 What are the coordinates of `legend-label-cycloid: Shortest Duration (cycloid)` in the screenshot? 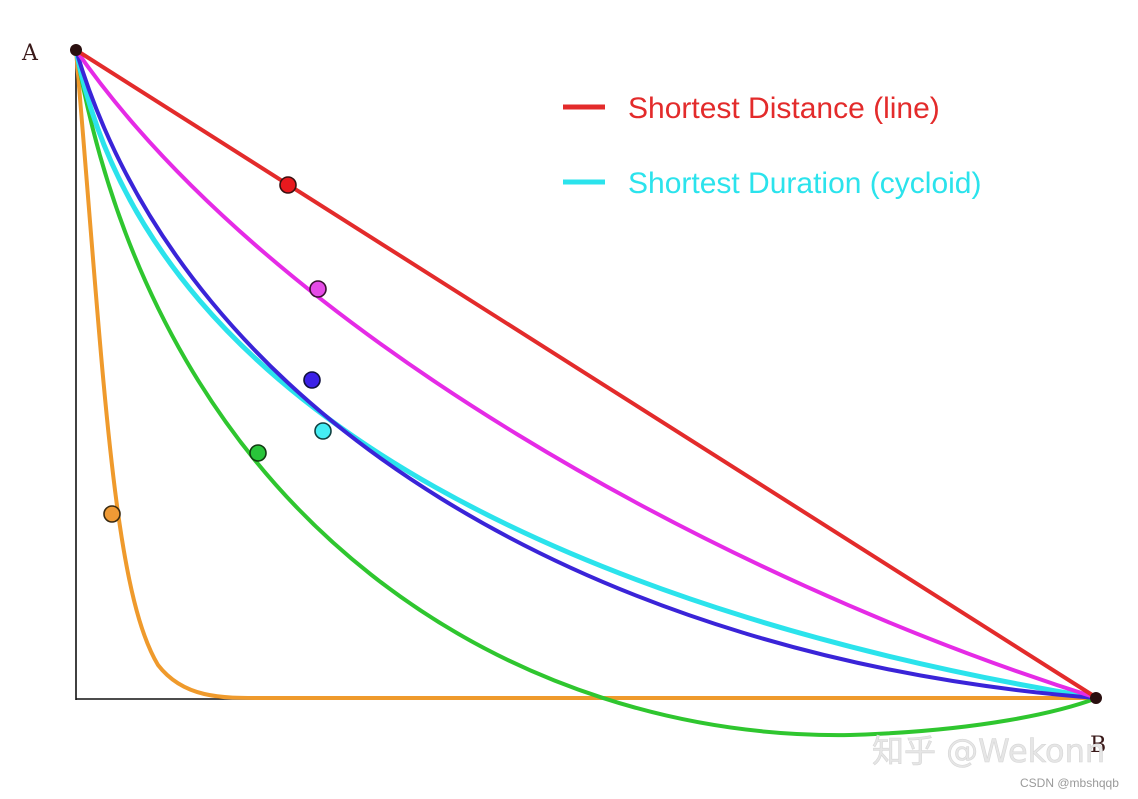 It's located at (804, 183).